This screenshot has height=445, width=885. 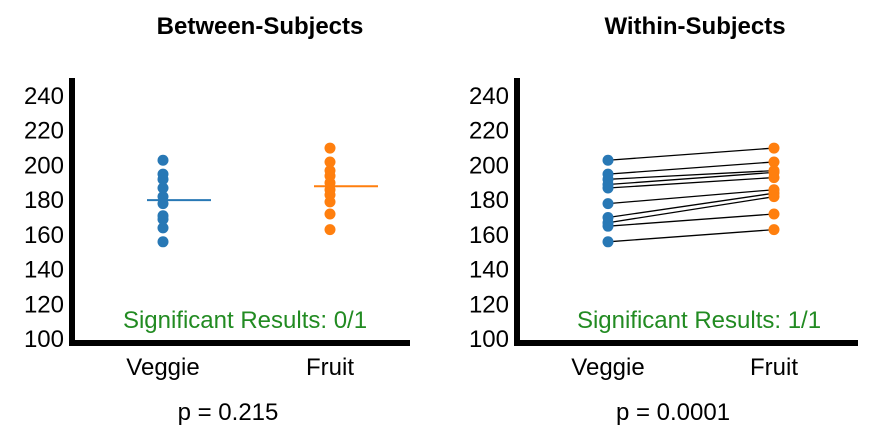 What do you see at coordinates (245, 320) in the screenshot?
I see `significance-annotation: Significant Results: 0/1` at bounding box center [245, 320].